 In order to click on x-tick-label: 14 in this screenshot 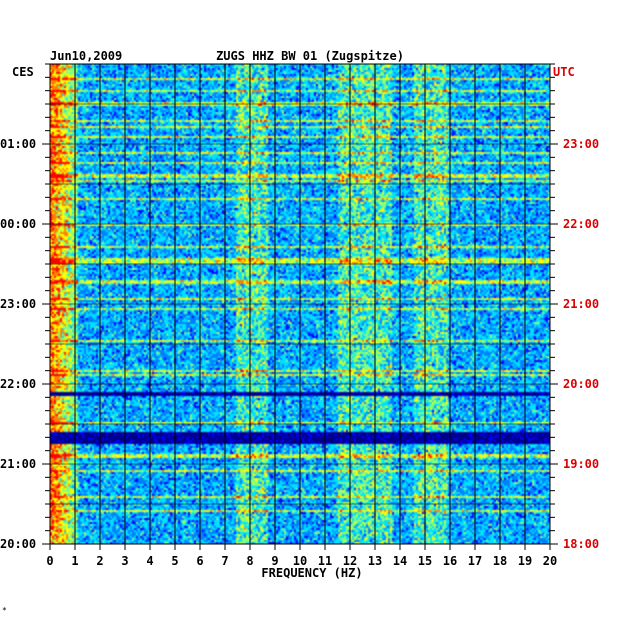, I will do `click(400, 561)`.